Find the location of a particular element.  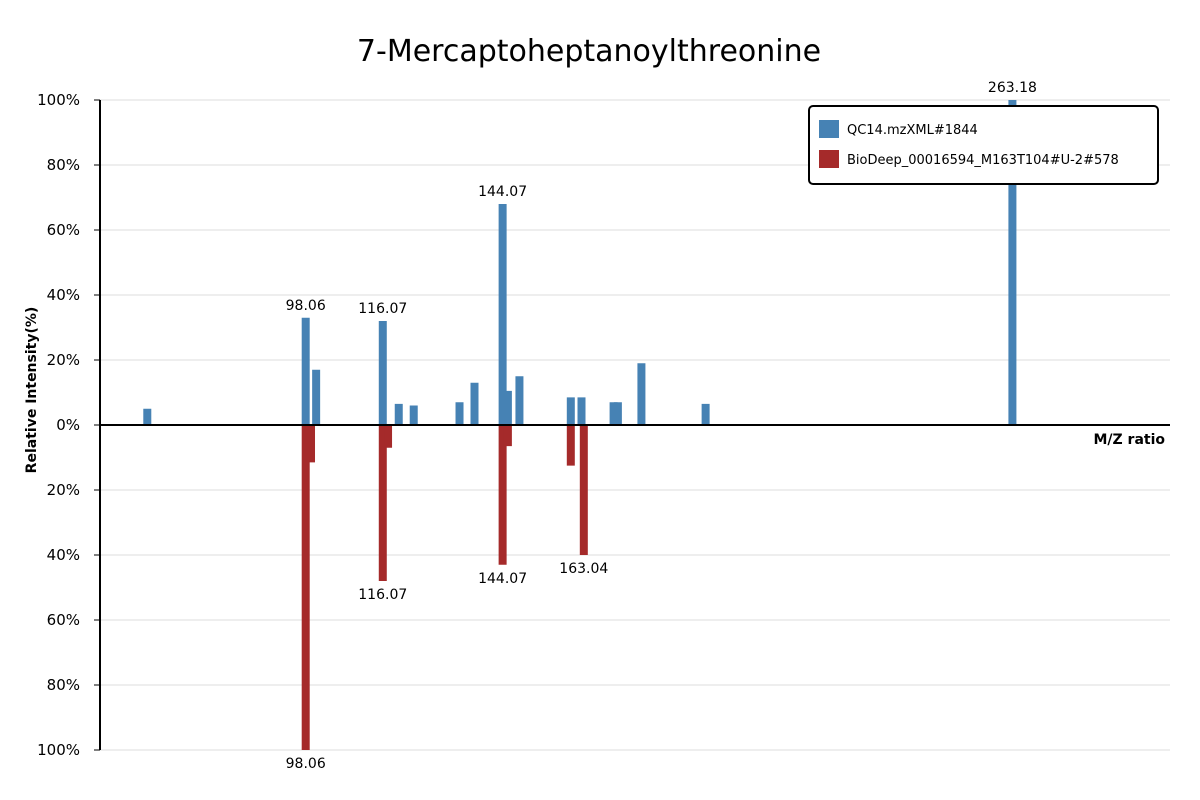

chart-title: 7-Mercaptoheptanoylthreonine is located at coordinates (589, 51).